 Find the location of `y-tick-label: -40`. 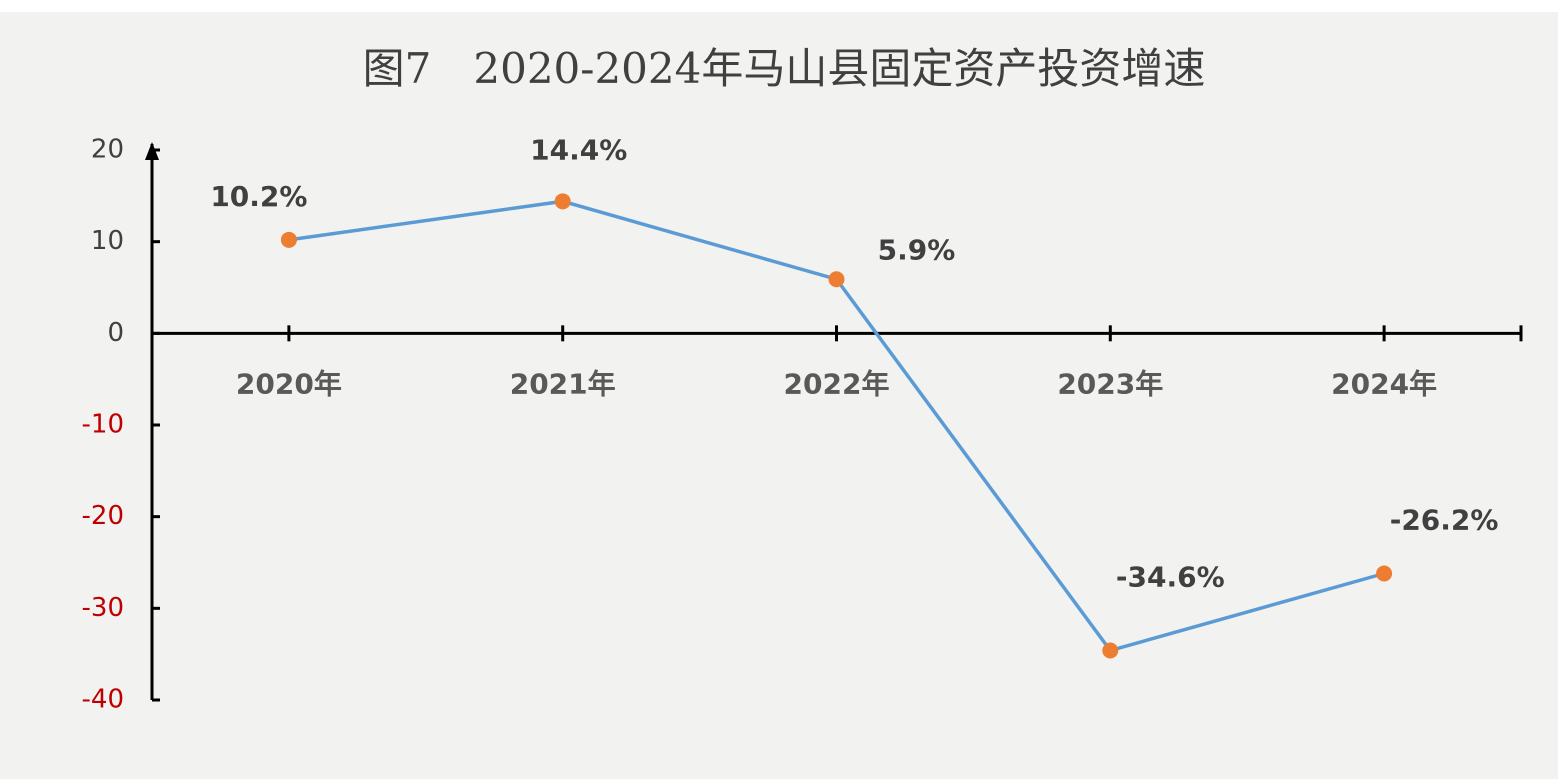

y-tick-label: -40 is located at coordinates (103, 700).